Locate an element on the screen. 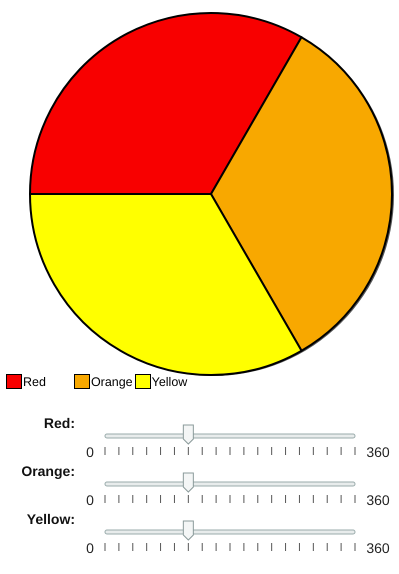  text: Red: is located at coordinates (59, 423).